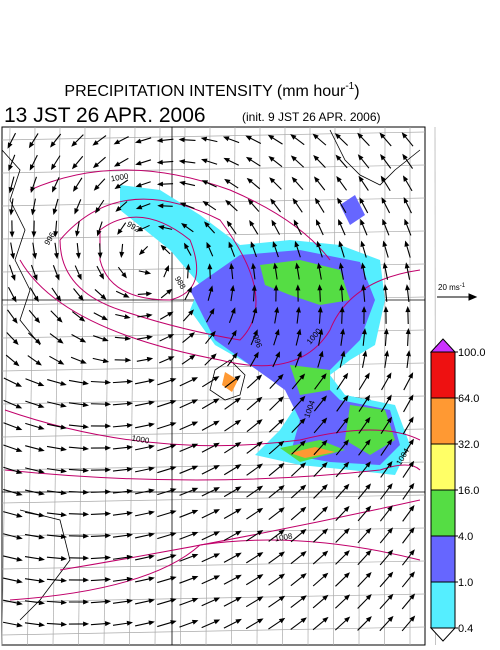  Describe the element at coordinates (465, 537) in the screenshot. I see `colorbar-label: 4.0` at that location.